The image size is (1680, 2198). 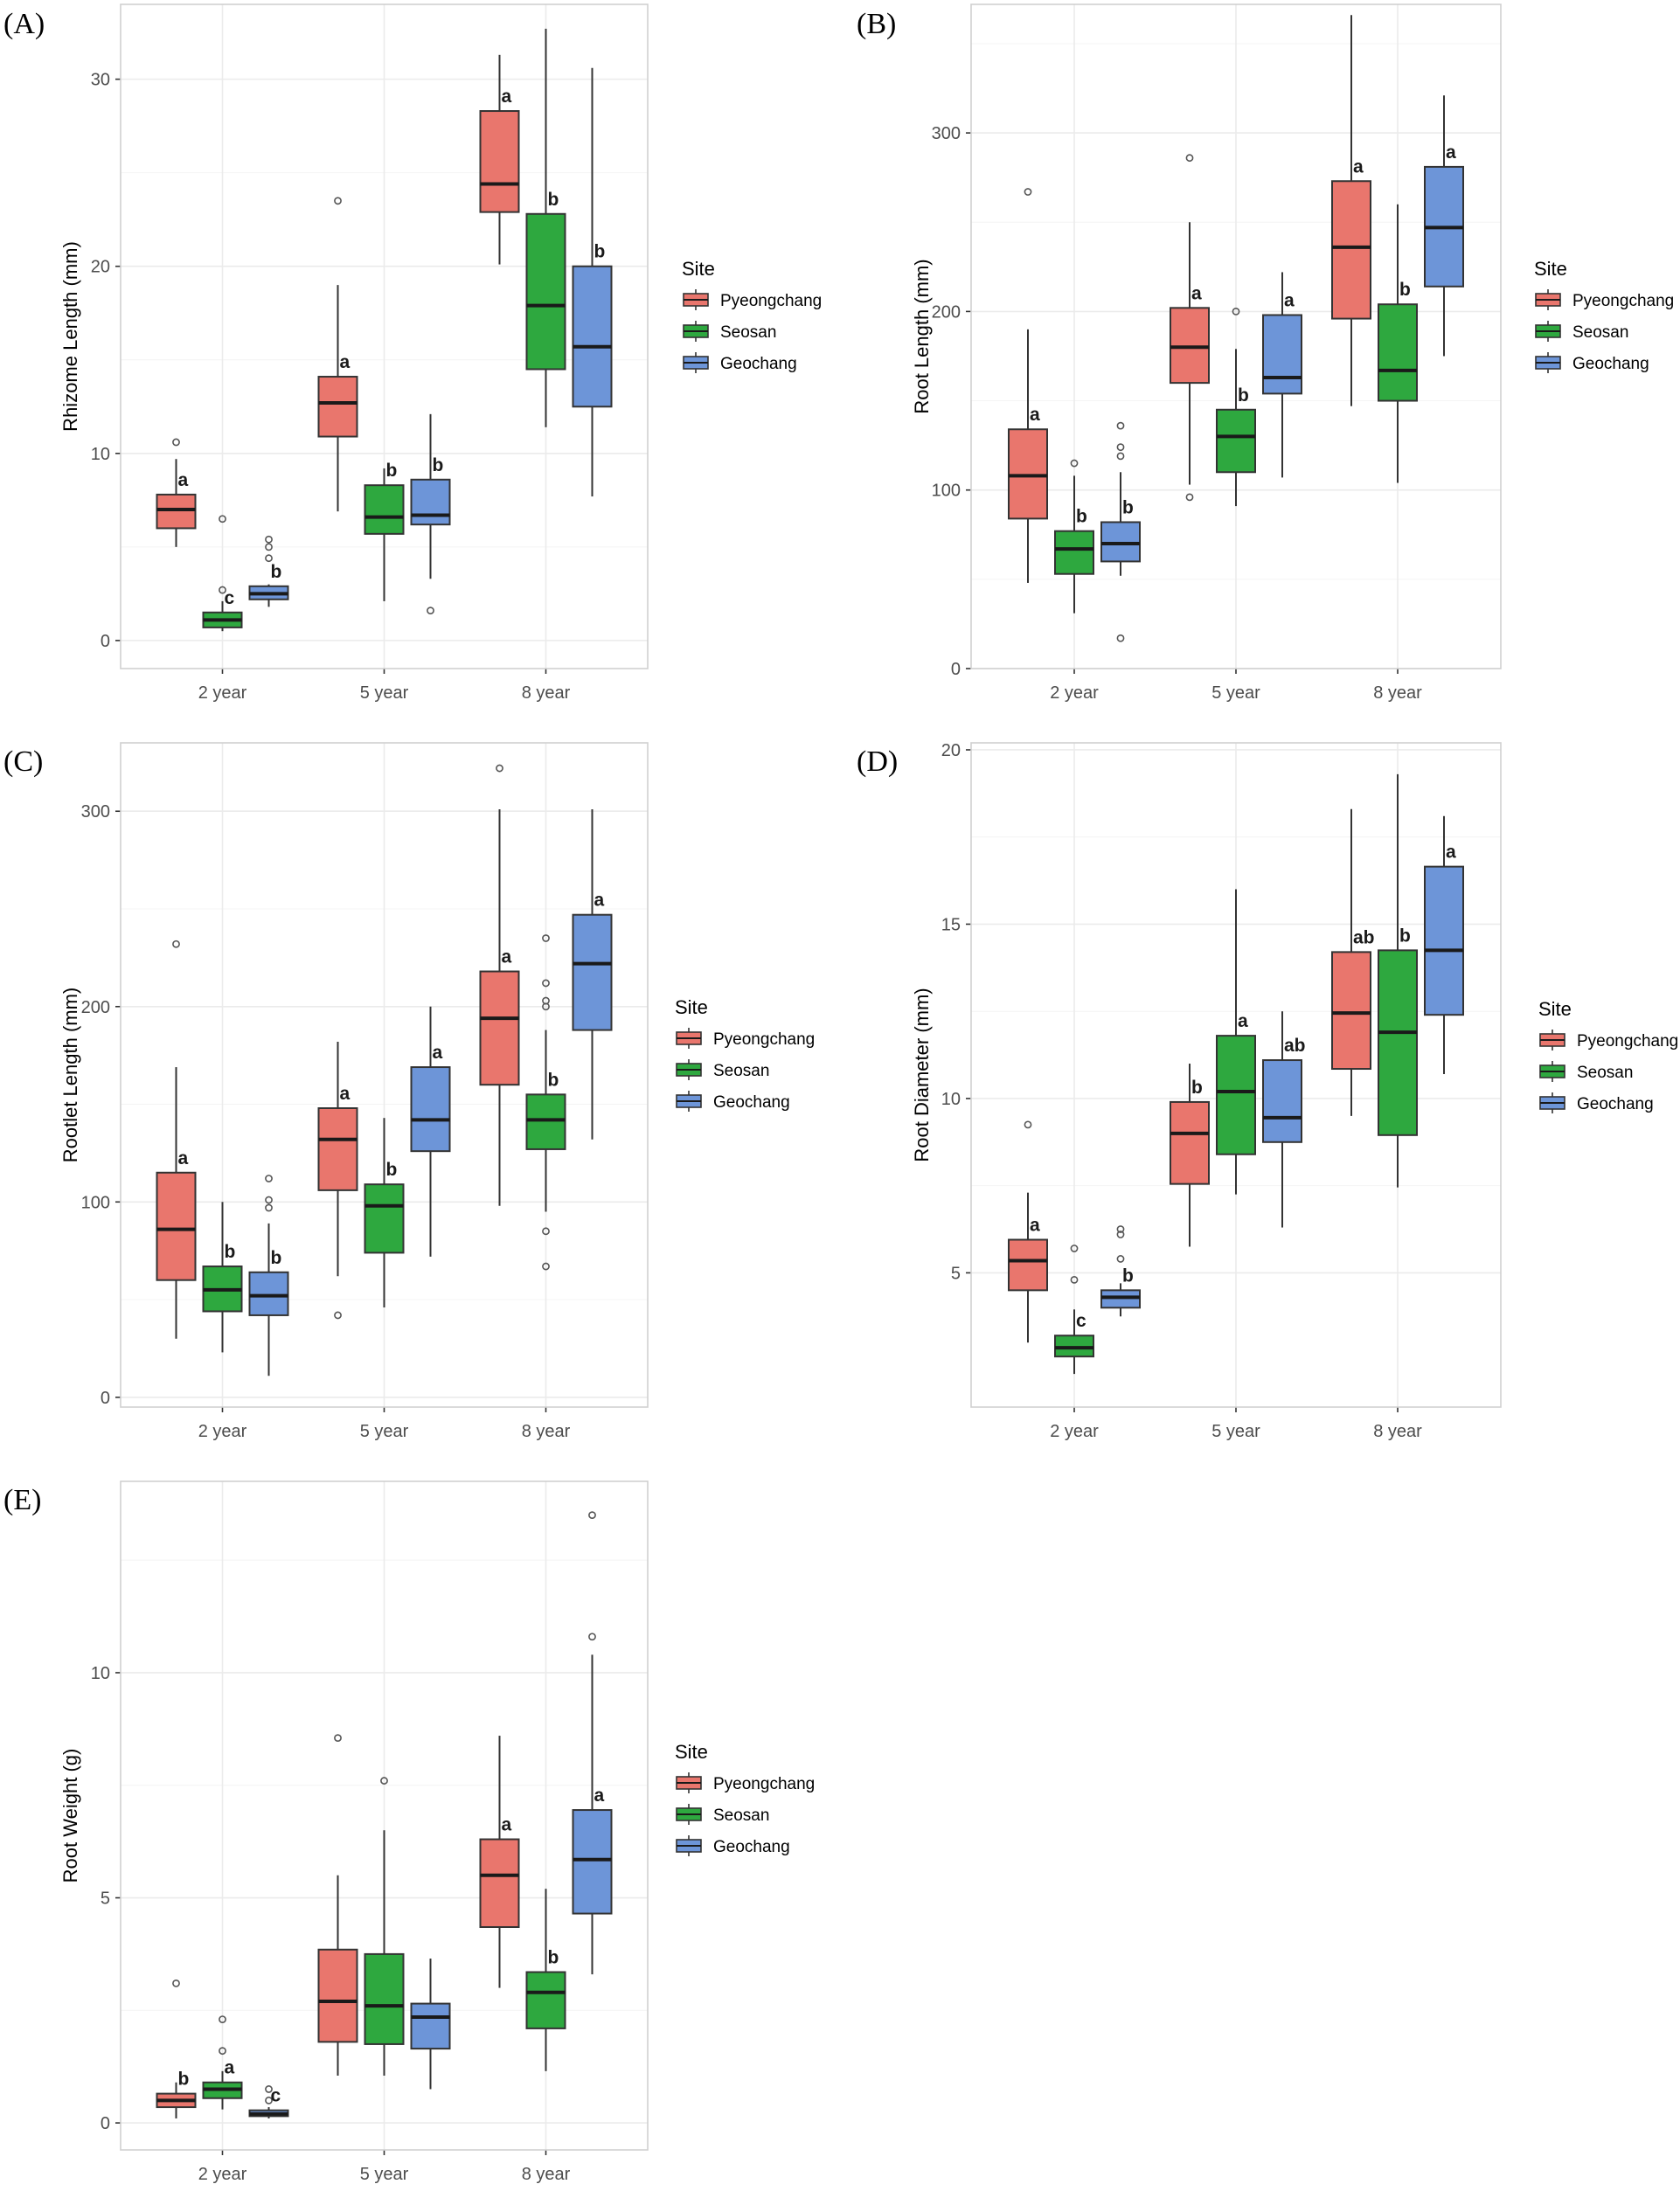 What do you see at coordinates (1028, 1231) in the screenshot?
I see `box-pyeongchang-2-year: a` at bounding box center [1028, 1231].